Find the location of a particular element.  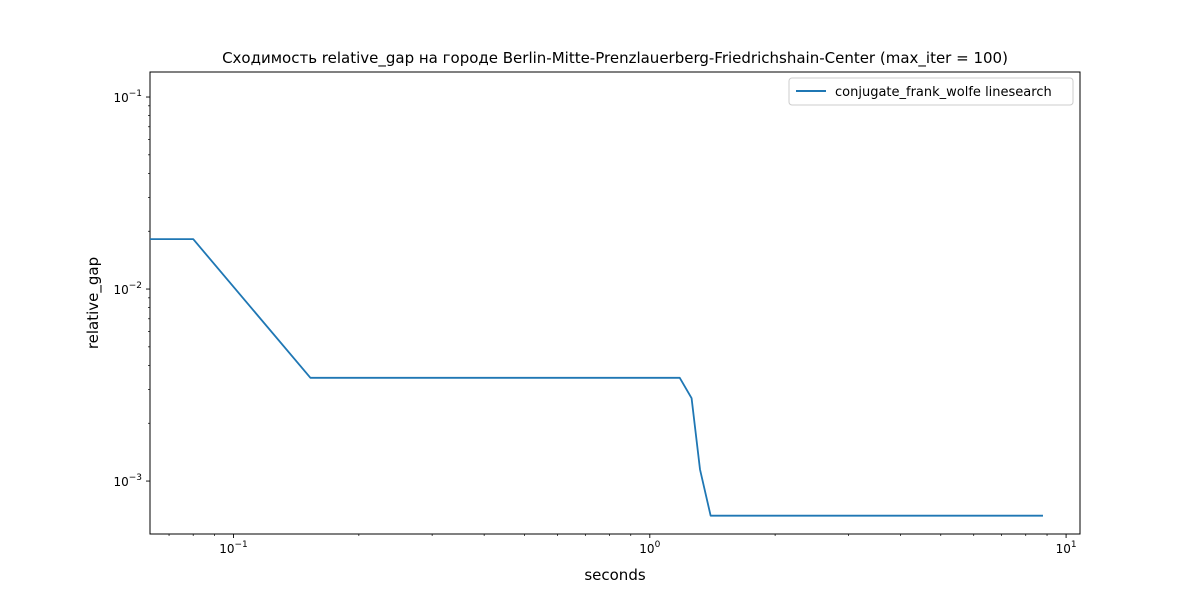

x-axis-label: seconds is located at coordinates (614, 575).